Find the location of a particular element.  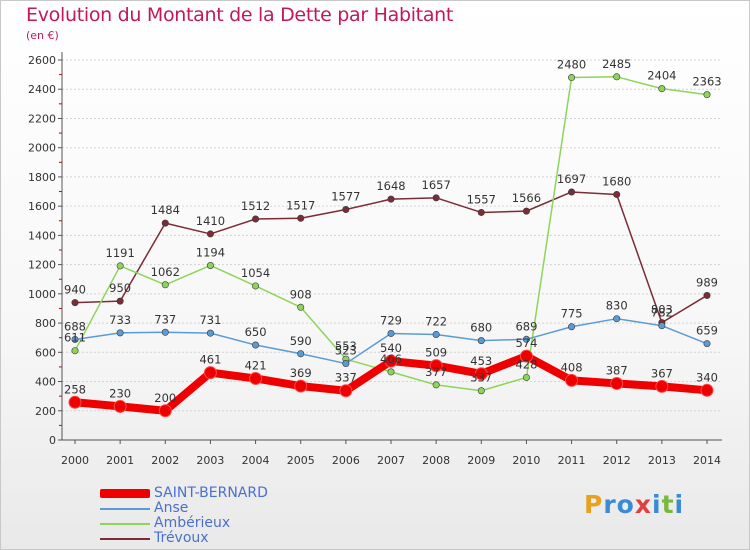

y-tick-label: 1000 is located at coordinates (42, 294).